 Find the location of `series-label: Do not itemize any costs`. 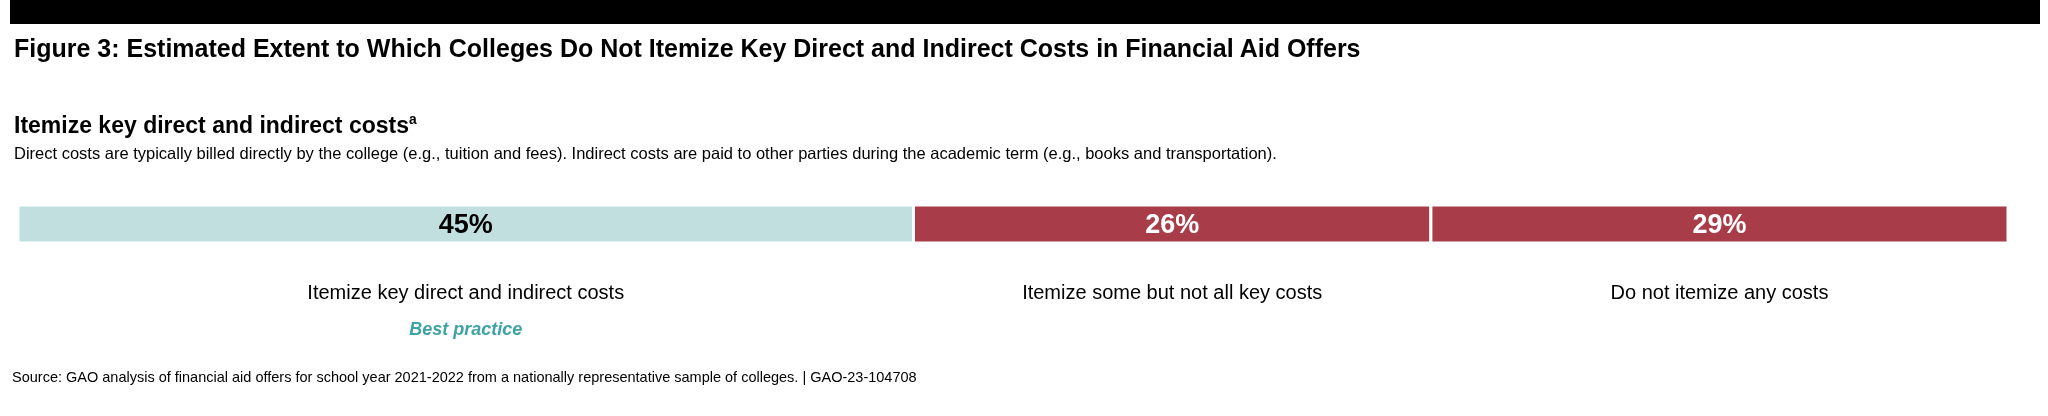

series-label: Do not itemize any costs is located at coordinates (1719, 292).